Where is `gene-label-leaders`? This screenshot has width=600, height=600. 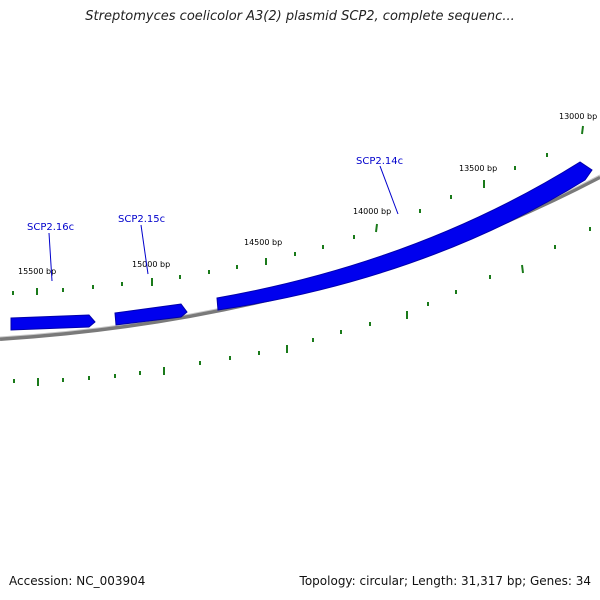 gene-label-leaders is located at coordinates (223, 223).